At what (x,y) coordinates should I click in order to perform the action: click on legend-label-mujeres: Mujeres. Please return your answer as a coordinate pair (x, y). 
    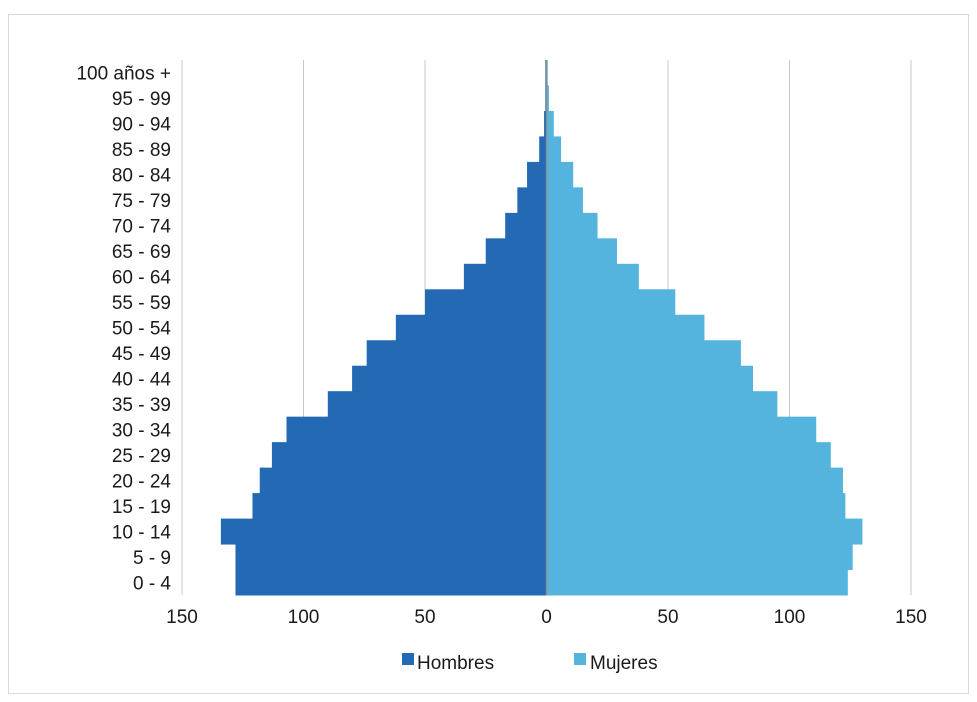
    Looking at the image, I should click on (624, 663).